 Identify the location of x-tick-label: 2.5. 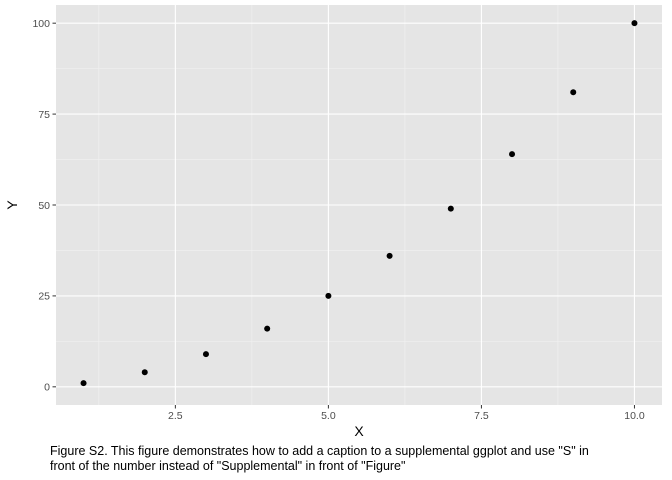
(175, 416).